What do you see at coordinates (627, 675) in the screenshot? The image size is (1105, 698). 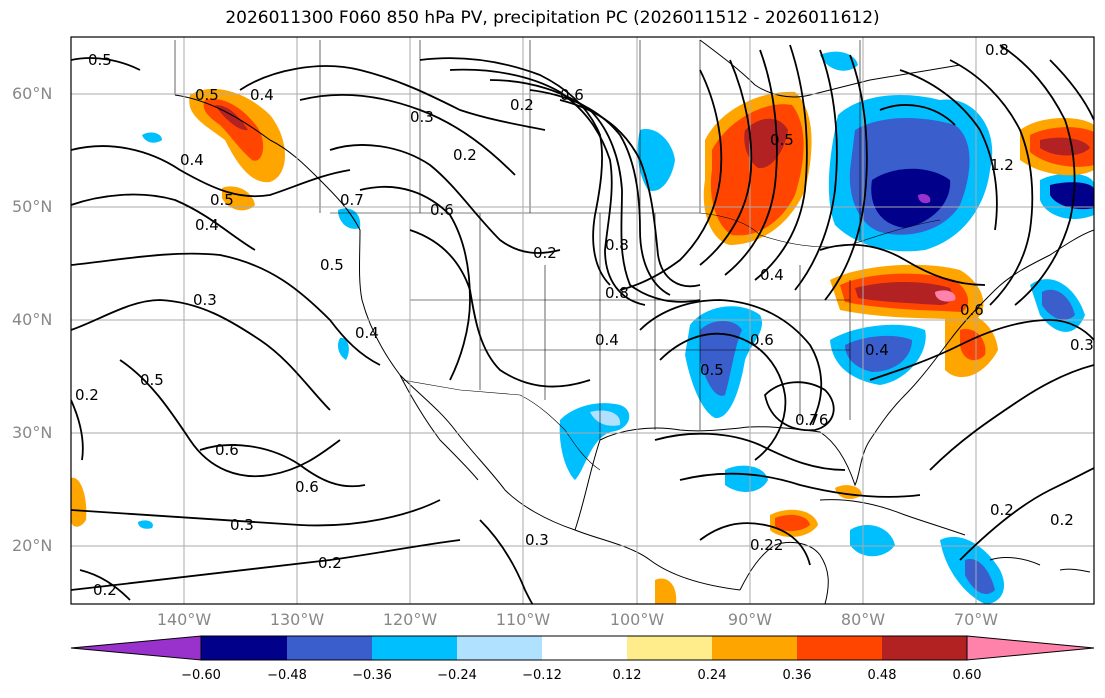 I see `colorbar-label: 0.12` at bounding box center [627, 675].